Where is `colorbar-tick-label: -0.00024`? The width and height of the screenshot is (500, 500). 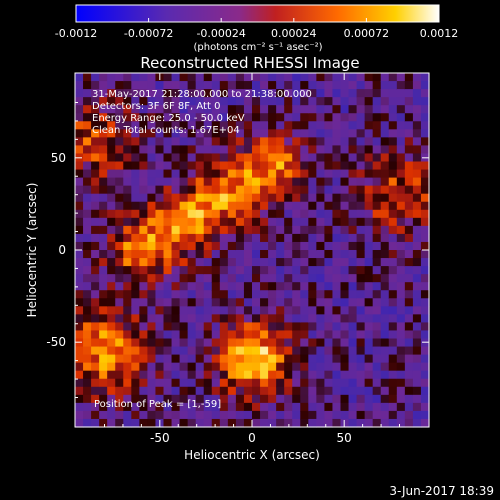
colorbar-tick-label: -0.00024 is located at coordinates (220, 33).